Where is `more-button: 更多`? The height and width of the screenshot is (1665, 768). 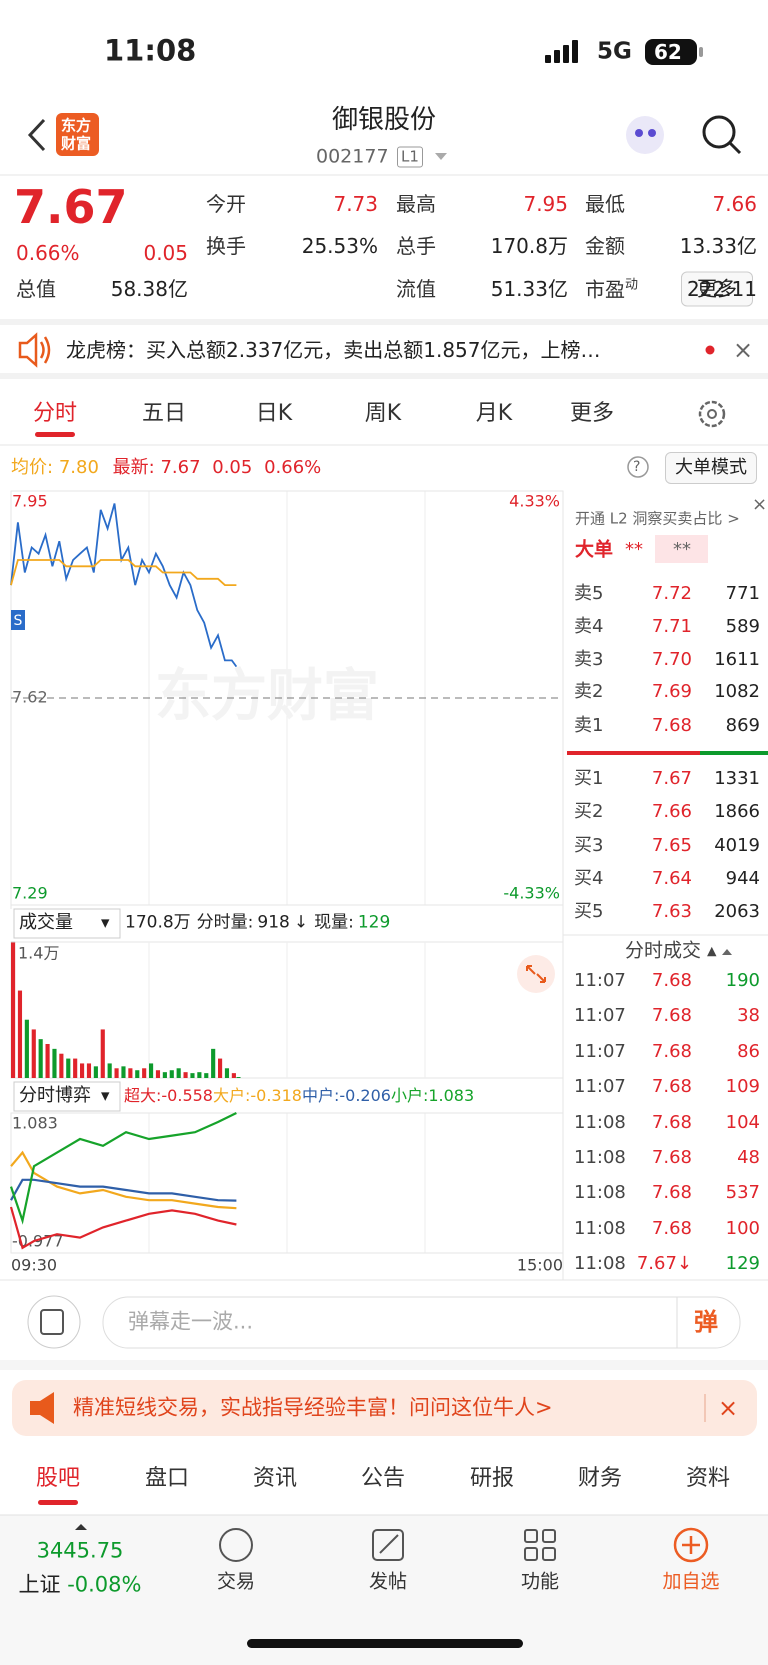 more-button: 更多 is located at coordinates (717, 289).